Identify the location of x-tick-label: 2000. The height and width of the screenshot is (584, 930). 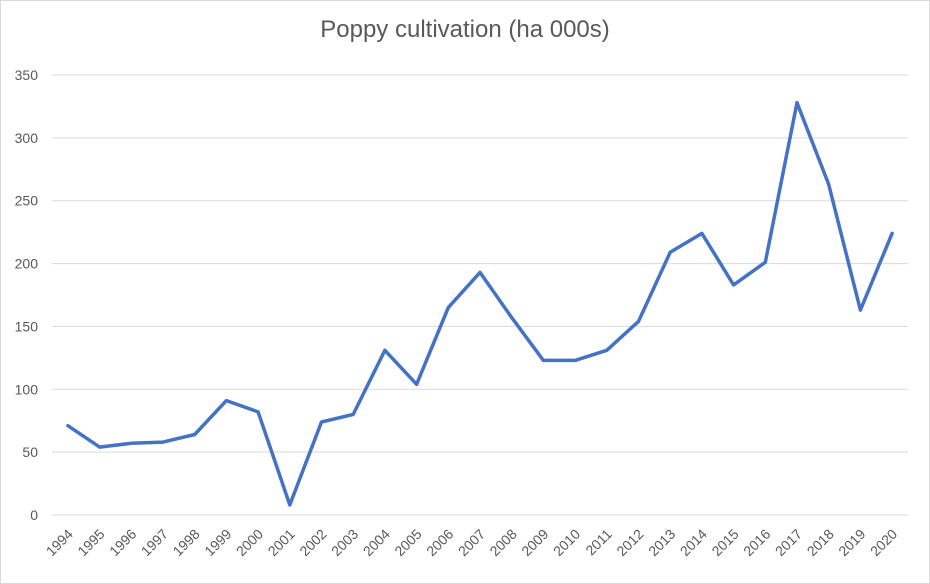
(249, 542).